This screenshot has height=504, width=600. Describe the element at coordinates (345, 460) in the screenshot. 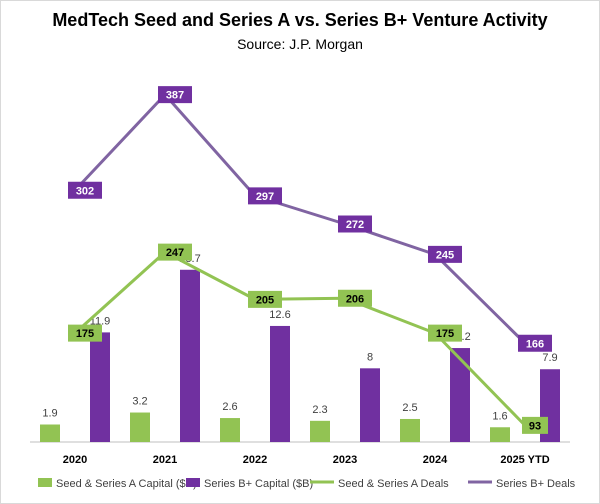

I see `x-tick-label: 2023` at that location.